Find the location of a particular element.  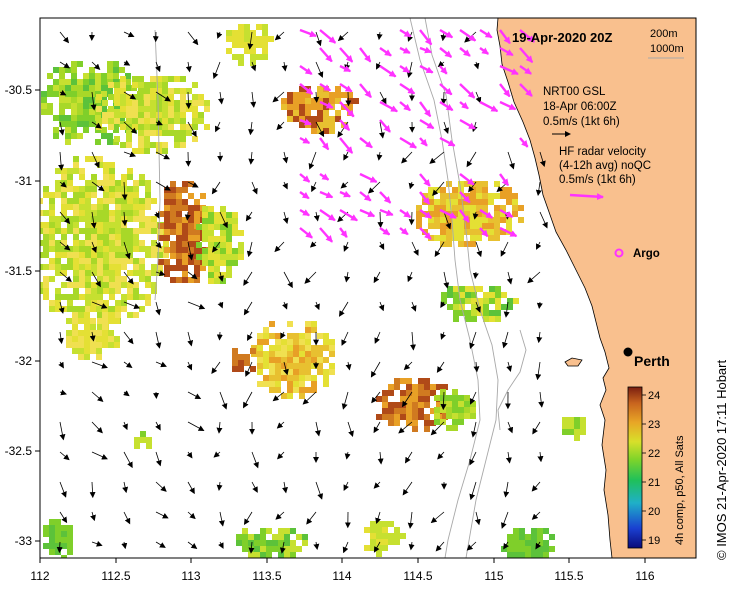

argo-marker is located at coordinates (619, 253).